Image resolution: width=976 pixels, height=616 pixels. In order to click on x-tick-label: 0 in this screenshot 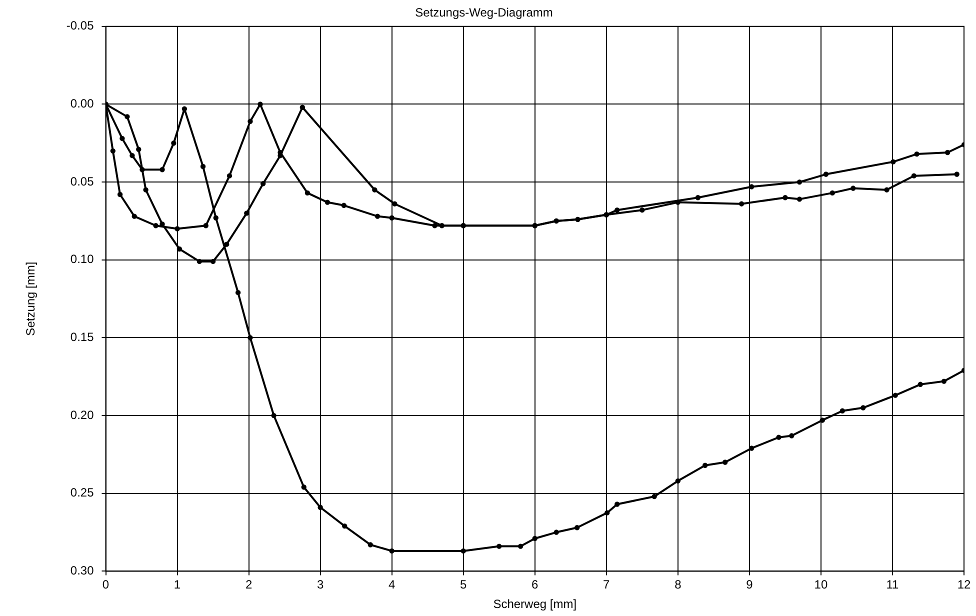, I will do `click(106, 585)`.